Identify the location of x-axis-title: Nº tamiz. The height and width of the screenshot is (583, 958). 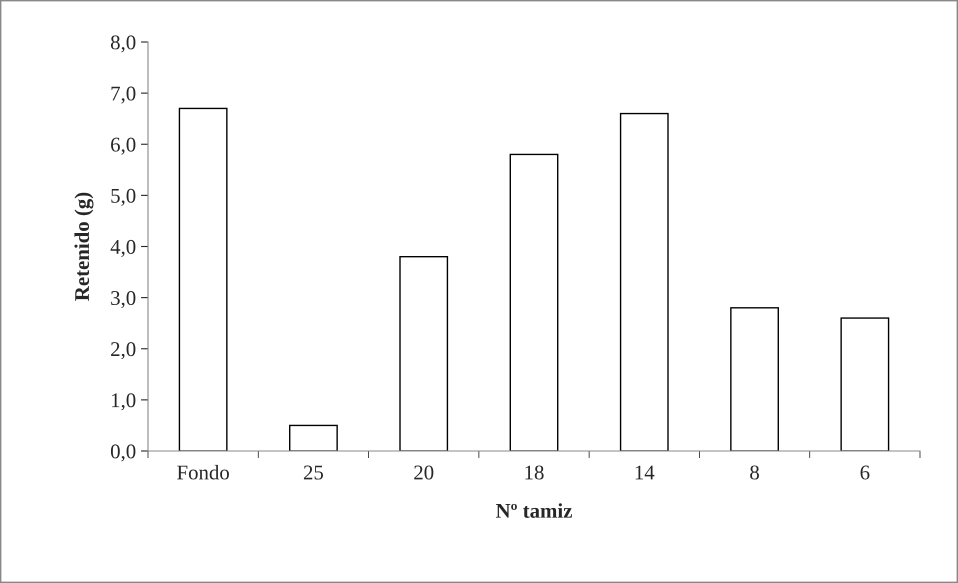
(534, 510).